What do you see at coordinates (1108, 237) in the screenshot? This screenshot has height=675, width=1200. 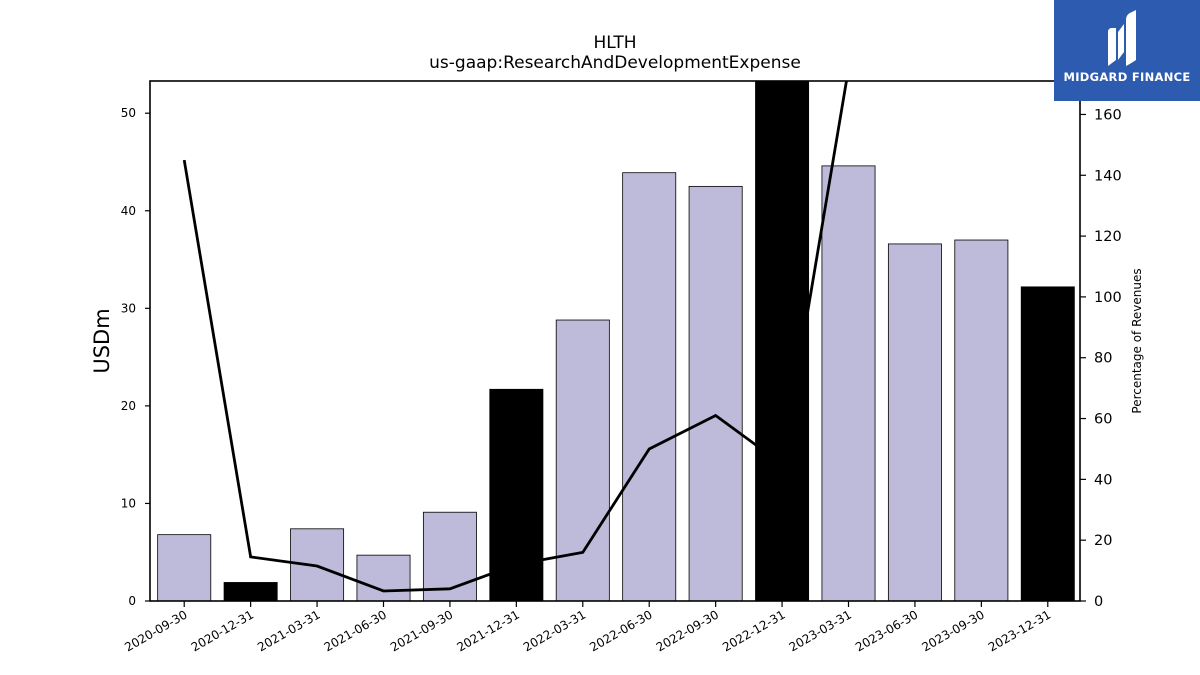 I see `y2-tick-label: 120` at bounding box center [1108, 237].